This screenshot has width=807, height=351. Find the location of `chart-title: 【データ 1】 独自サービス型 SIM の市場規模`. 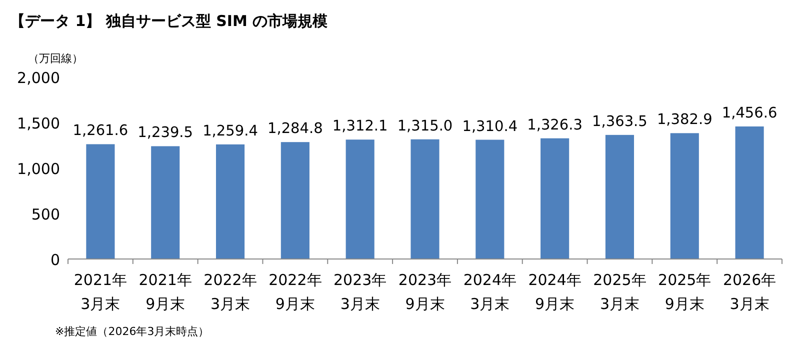

chart-title: 【データ 1】 独自サービス型 SIM の市場規模 is located at coordinates (169, 21).